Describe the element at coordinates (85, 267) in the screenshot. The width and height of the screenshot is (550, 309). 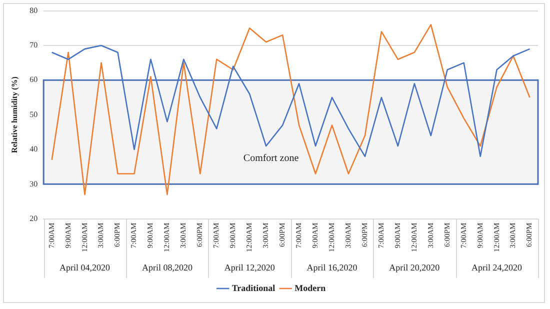
I see `text: April 04,2020` at that location.